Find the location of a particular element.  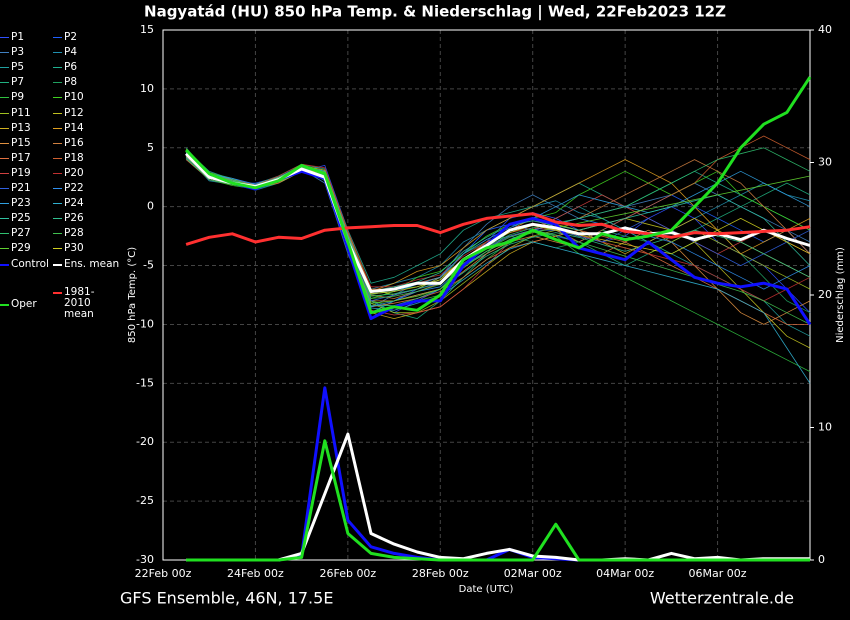

legend-label: P15 is located at coordinates (21, 142).